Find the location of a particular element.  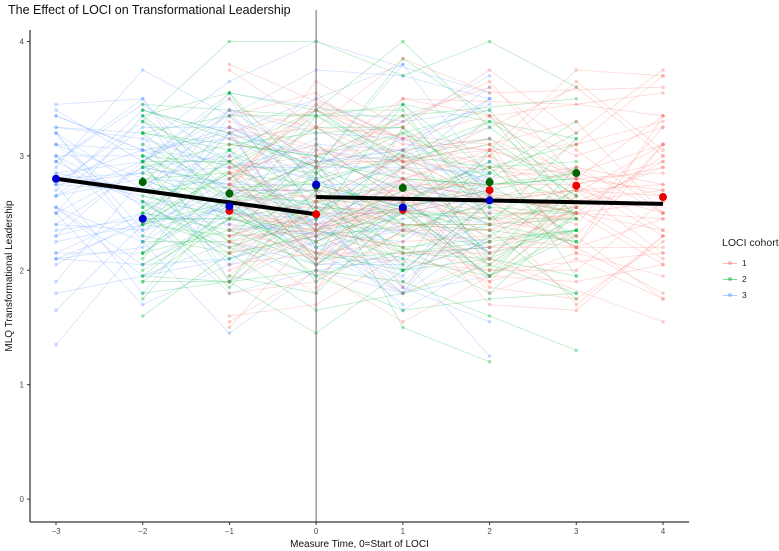

x-tick-label: 1 is located at coordinates (403, 531).